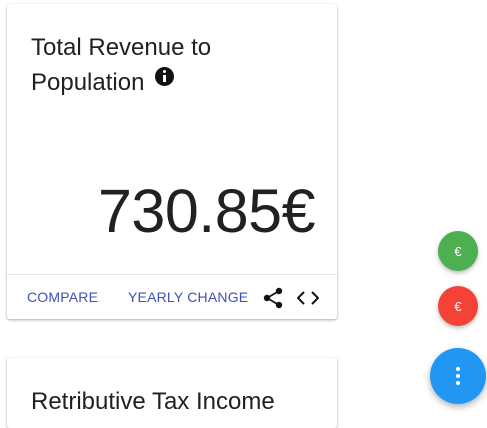  What do you see at coordinates (165, 76) in the screenshot?
I see `info-icon` at bounding box center [165, 76].